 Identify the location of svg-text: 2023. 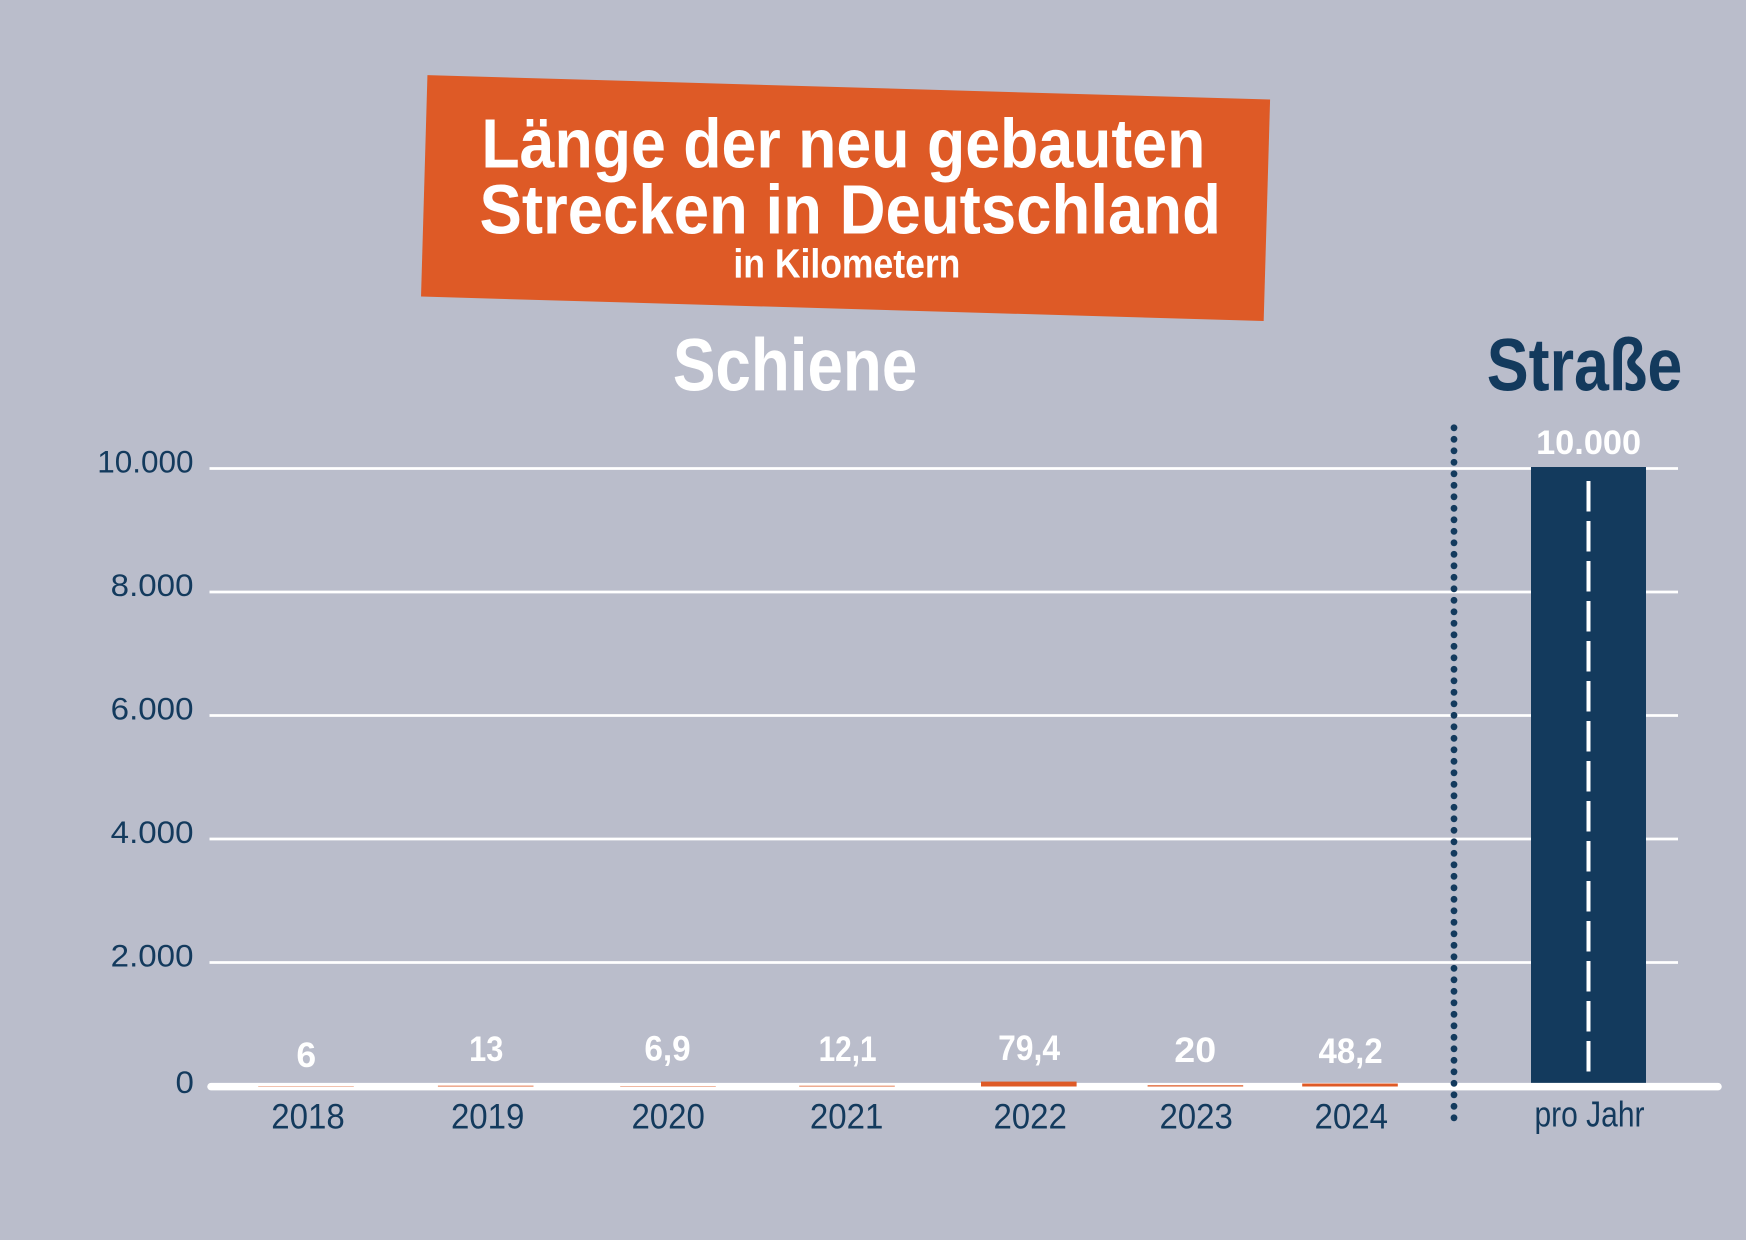
(1196, 1117).